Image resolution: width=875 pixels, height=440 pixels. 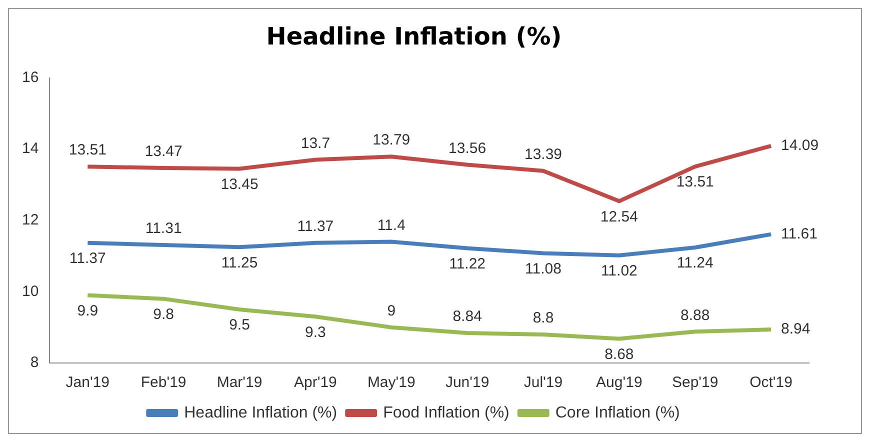 I want to click on data-label: 11.08, so click(x=543, y=269).